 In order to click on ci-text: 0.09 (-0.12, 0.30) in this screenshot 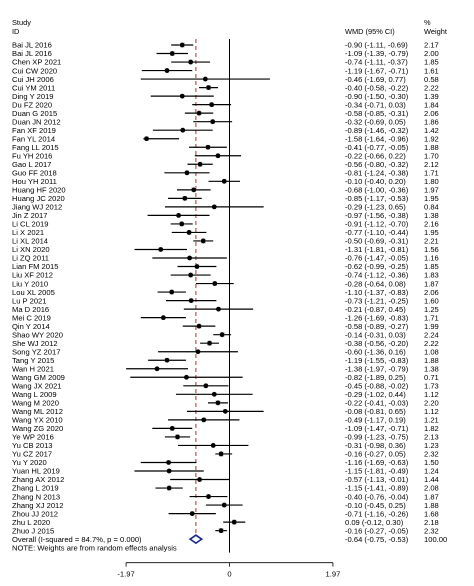, I will do `click(374, 522)`.